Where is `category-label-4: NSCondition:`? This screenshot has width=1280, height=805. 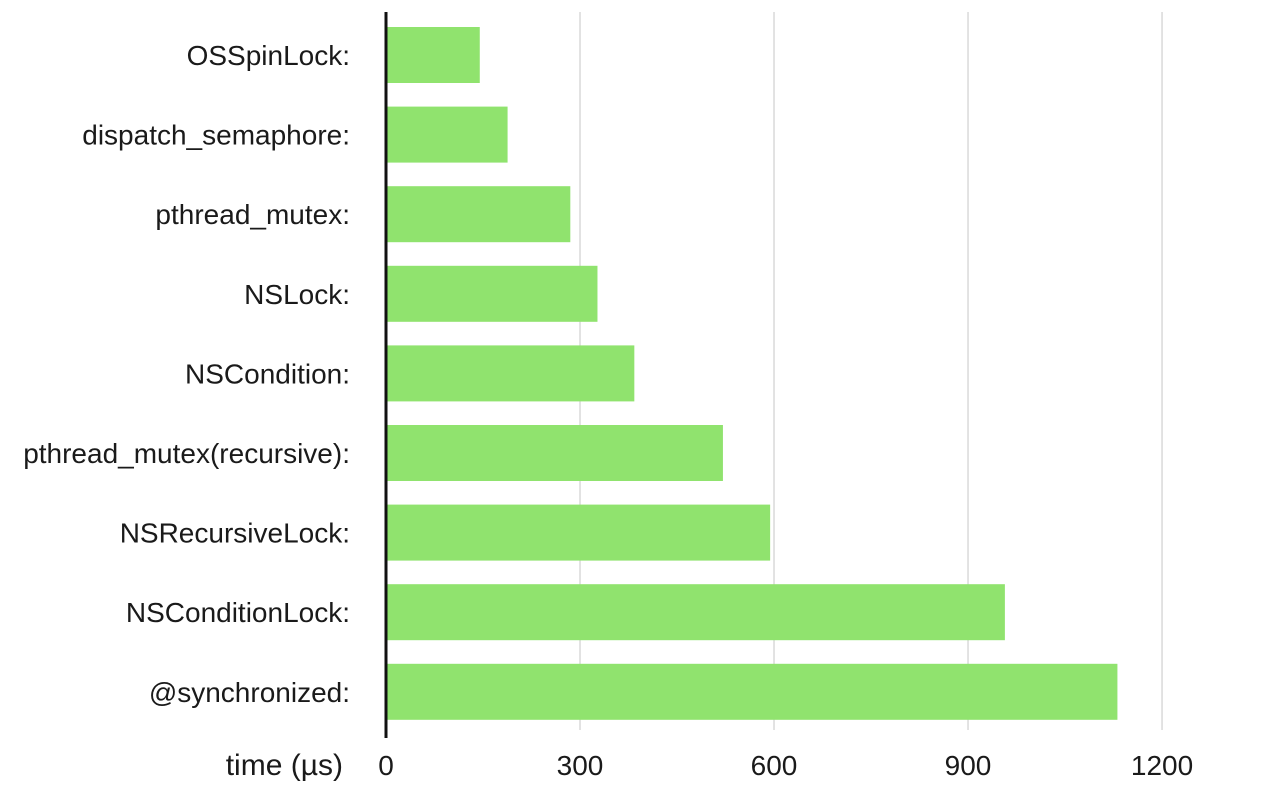
category-label-4: NSCondition: is located at coordinates (267, 373).